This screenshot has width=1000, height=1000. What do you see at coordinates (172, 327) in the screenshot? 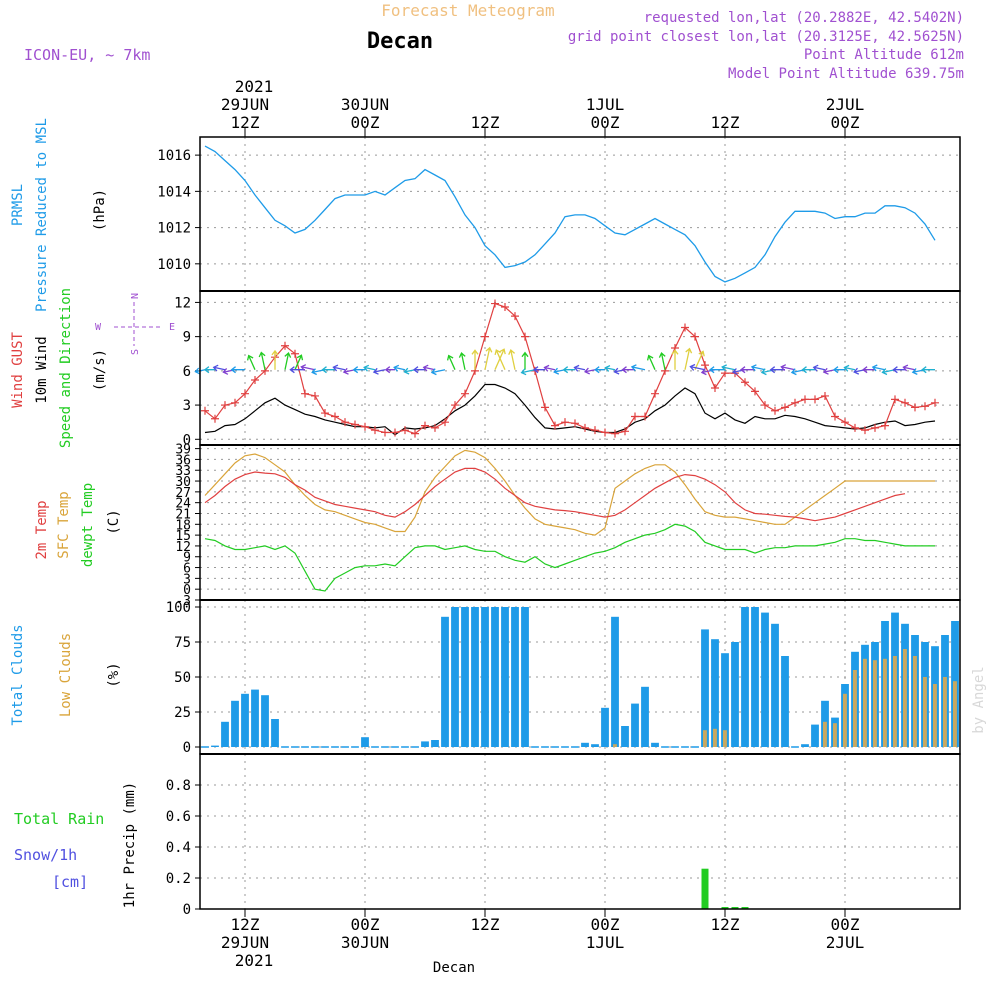
I see `compass-e: E` at bounding box center [172, 327].